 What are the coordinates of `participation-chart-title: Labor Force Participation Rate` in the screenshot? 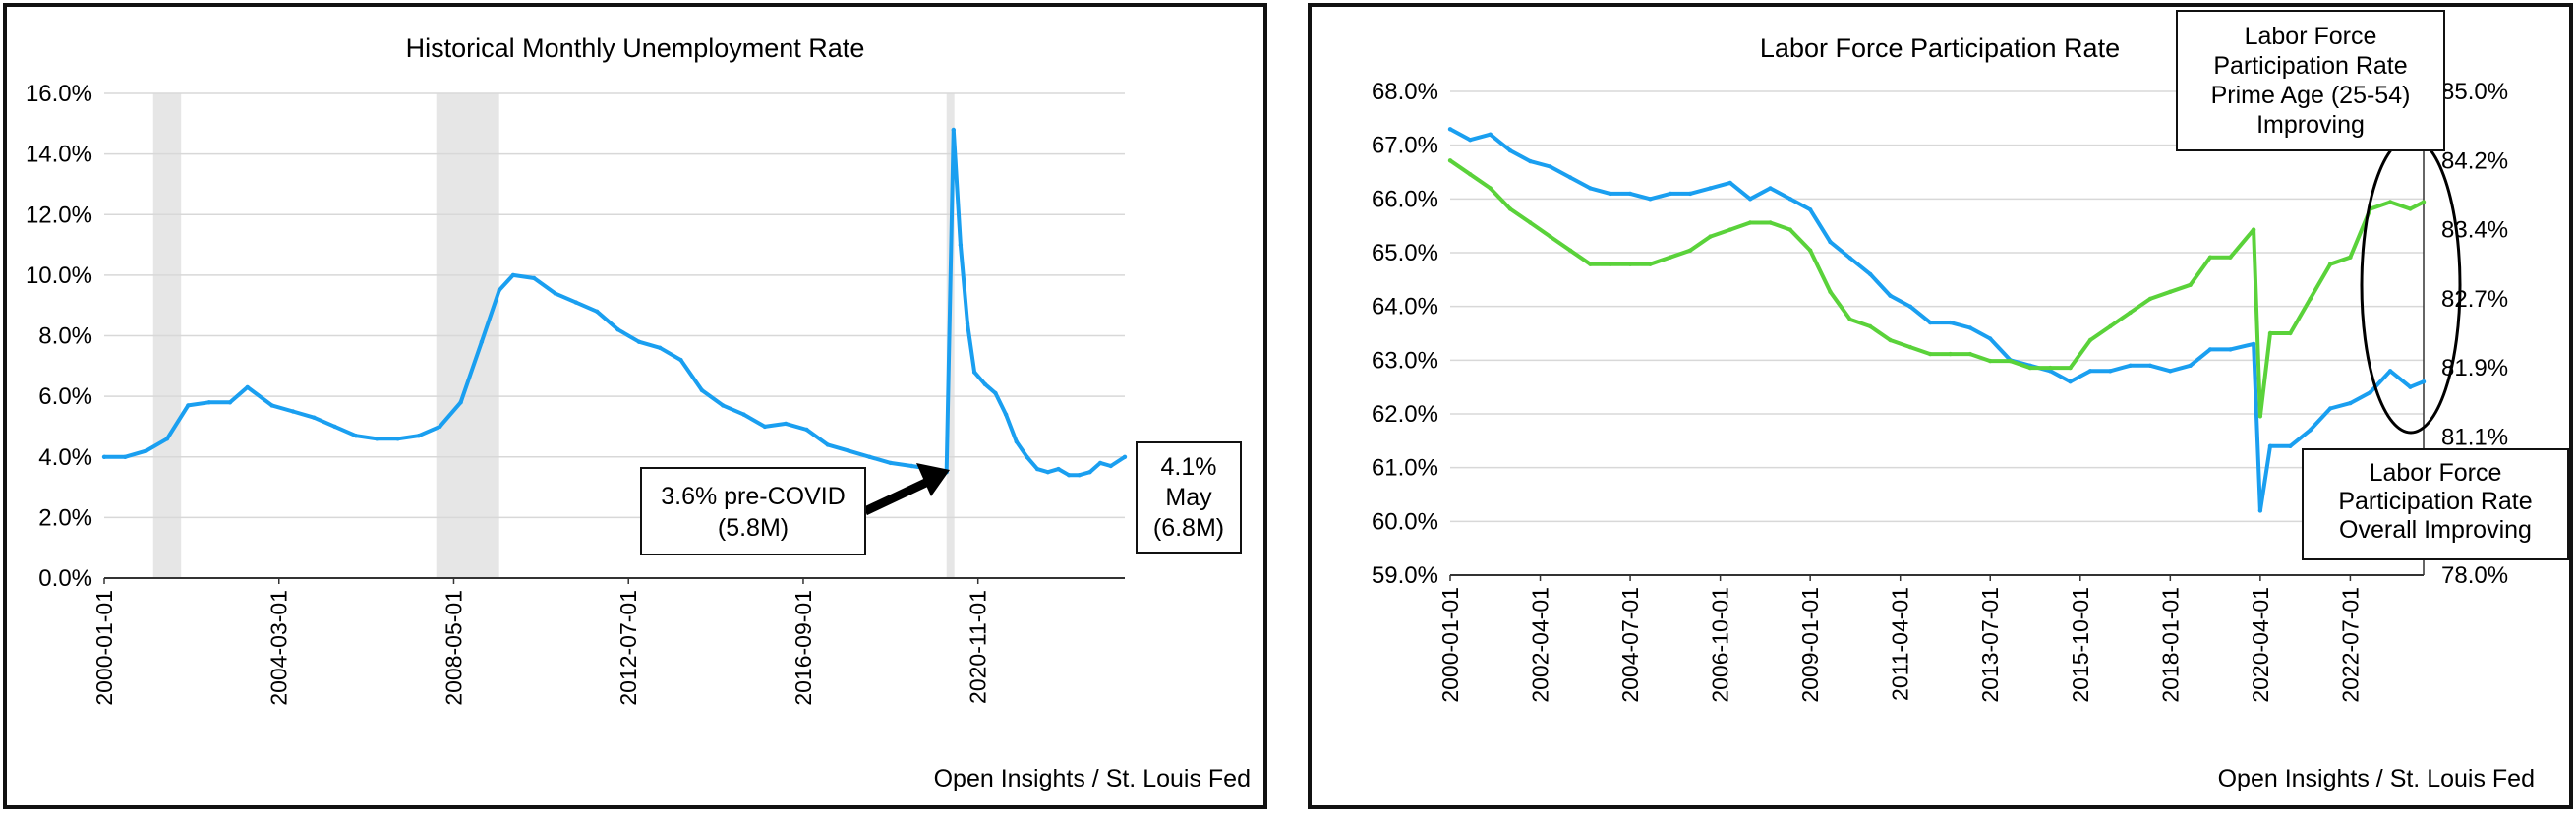 It's located at (1940, 48).